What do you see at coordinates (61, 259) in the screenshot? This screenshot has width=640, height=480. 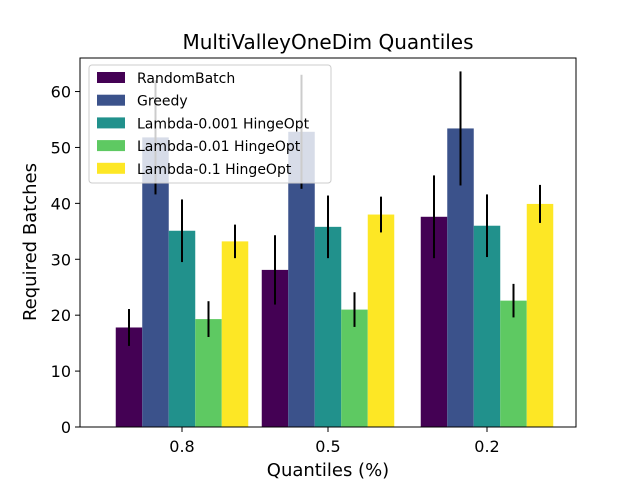 I see `y-tick-label: 30` at bounding box center [61, 259].